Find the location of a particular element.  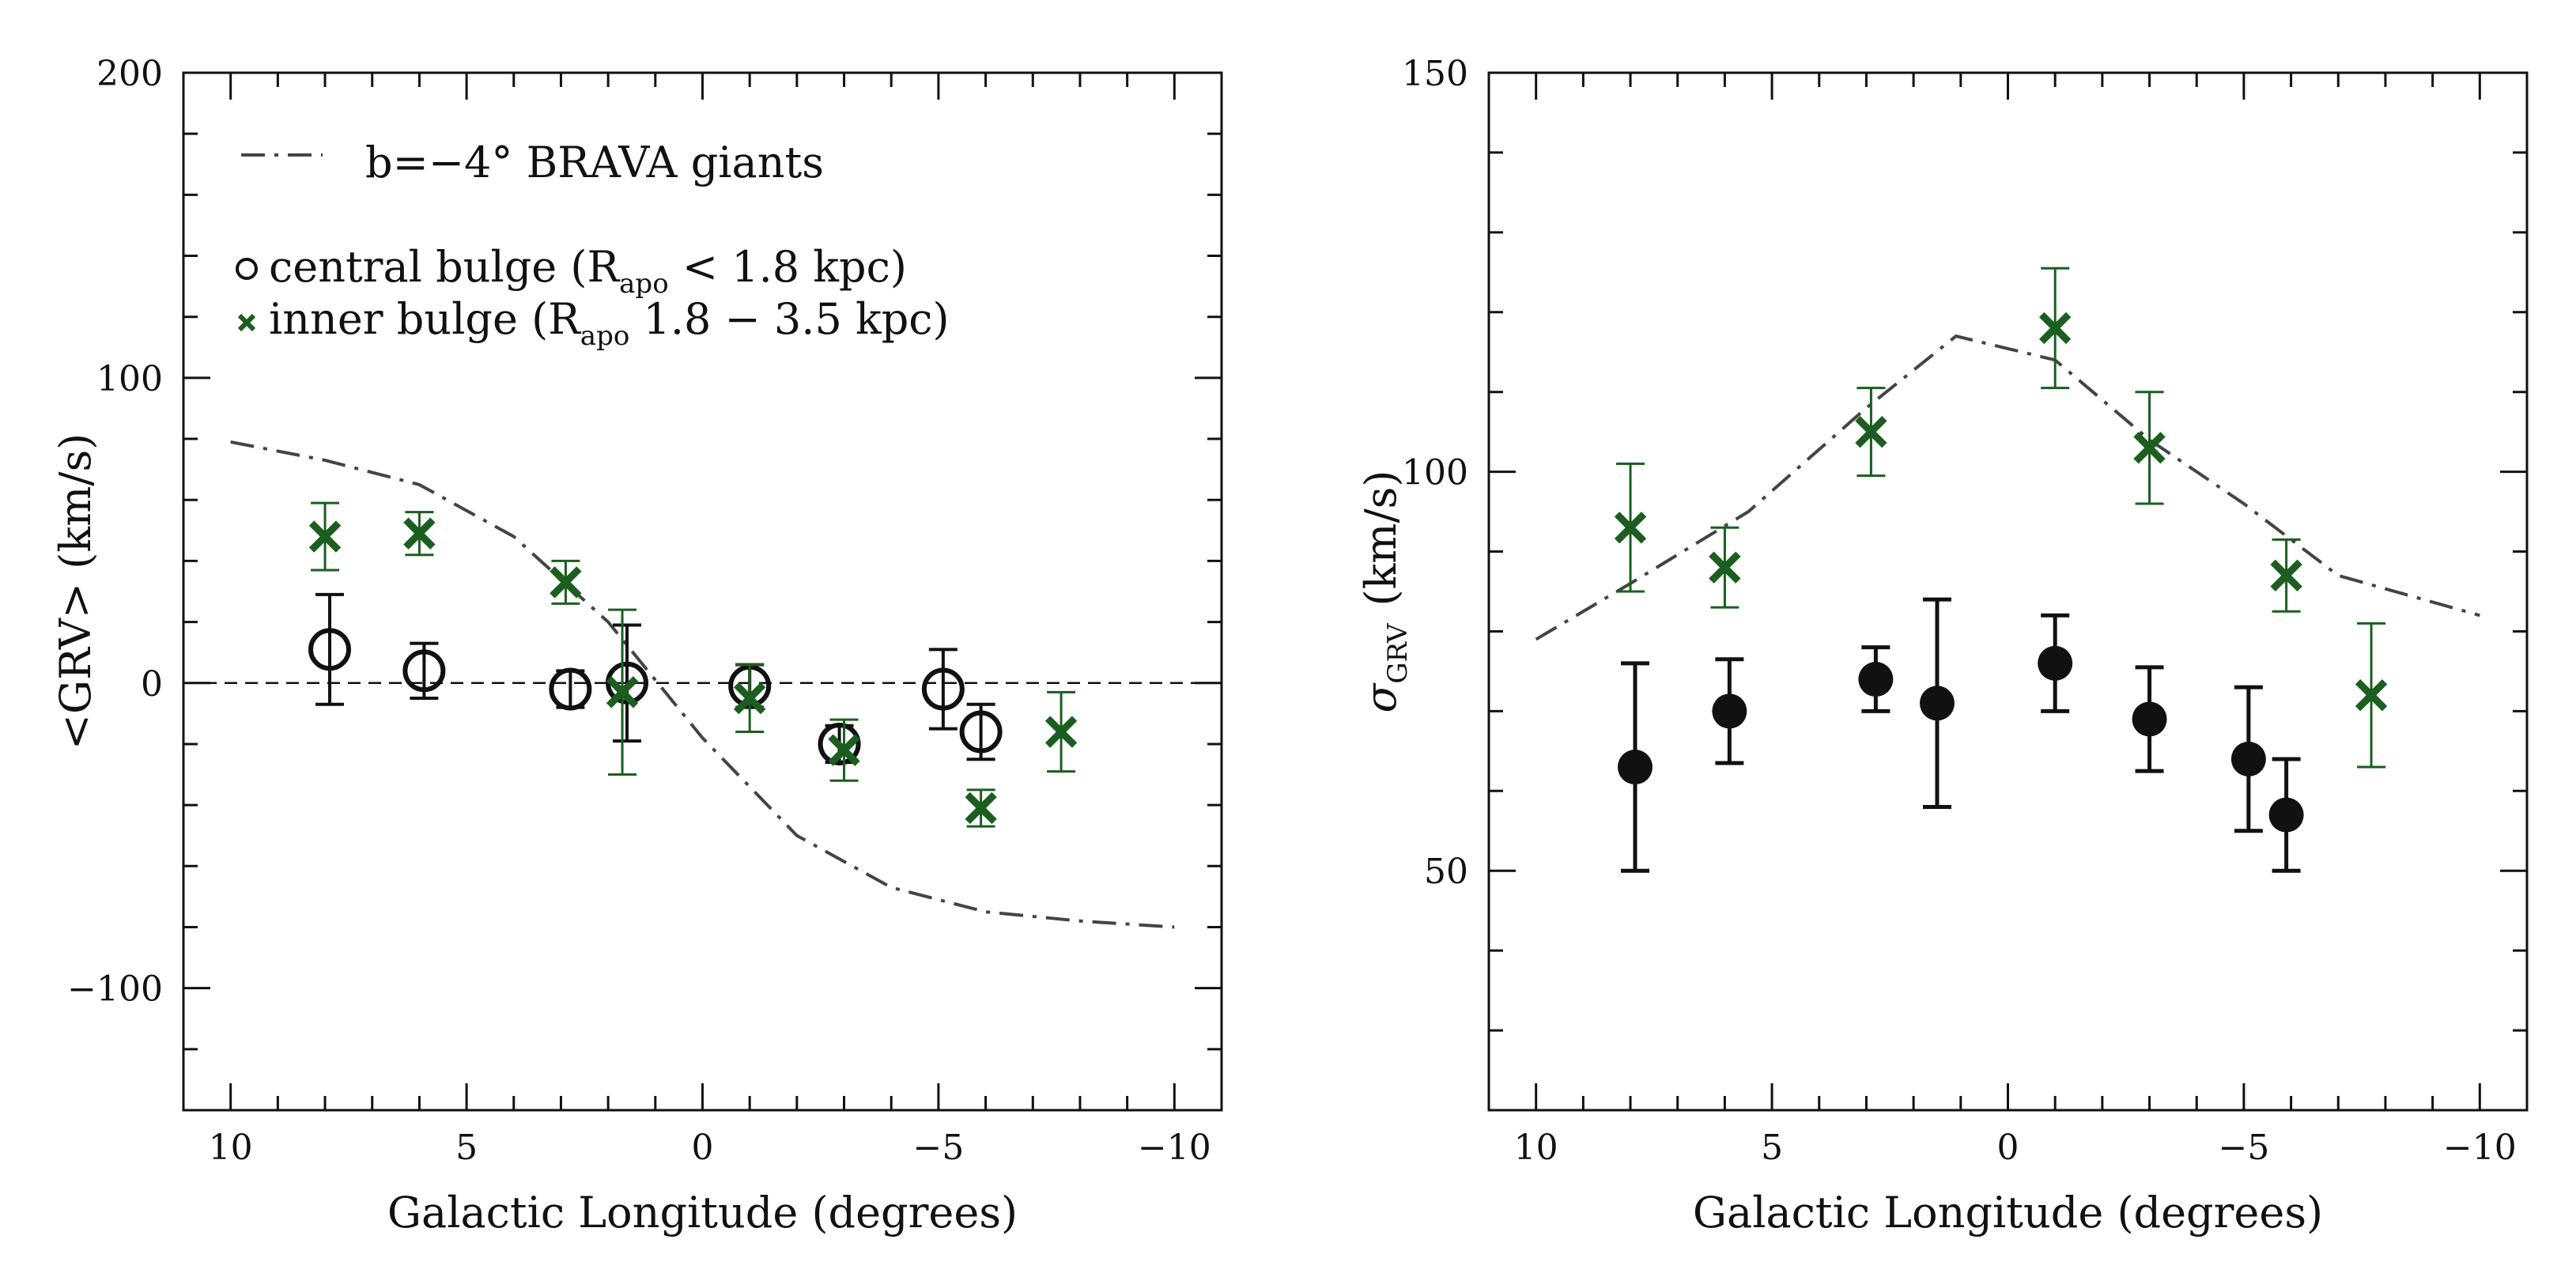

right-y-axis-label: σGRV(km/s) is located at coordinates (1385, 591).